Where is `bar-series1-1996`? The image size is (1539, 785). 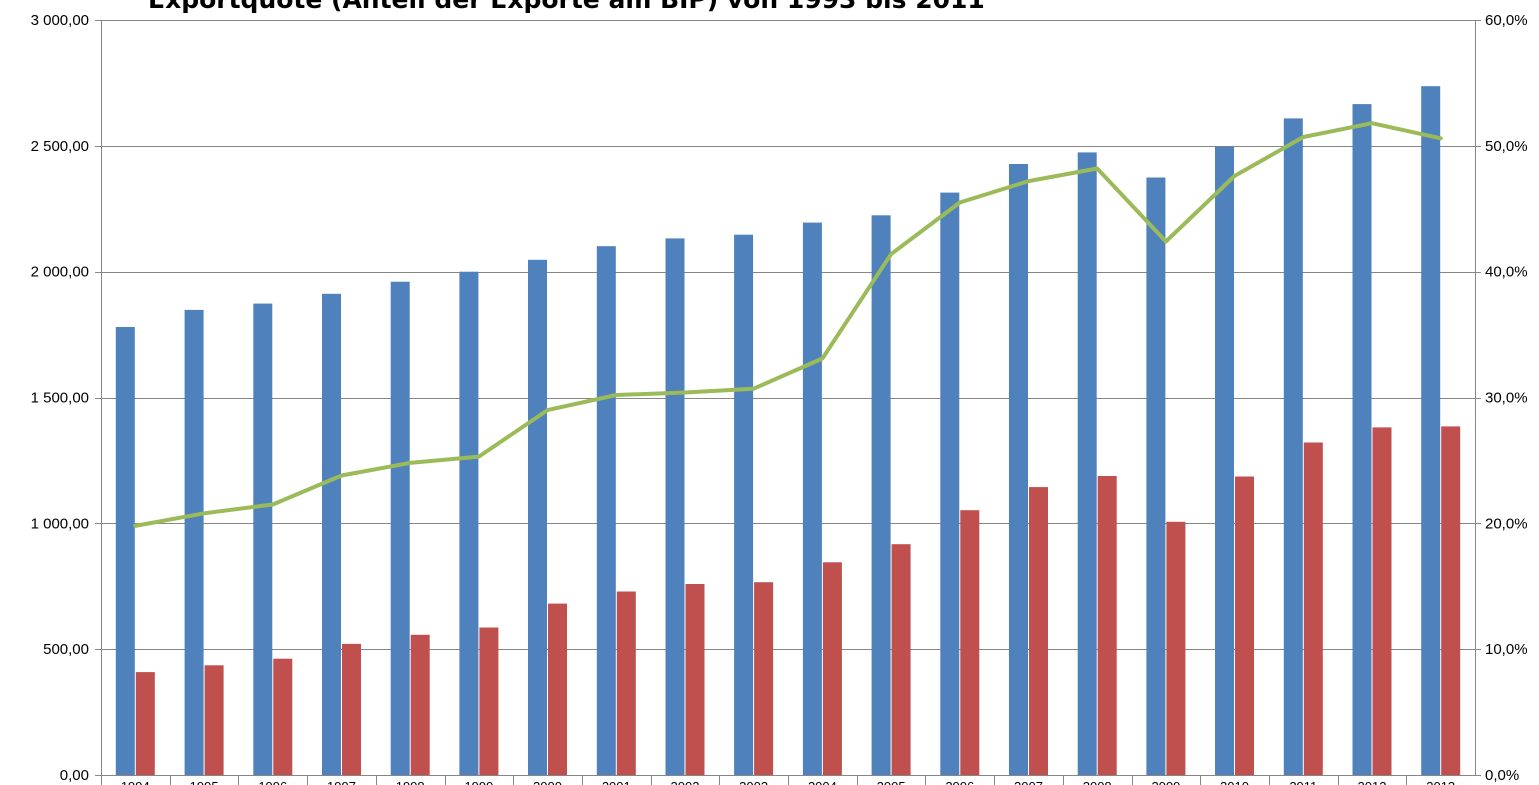 bar-series1-1996 is located at coordinates (263, 539).